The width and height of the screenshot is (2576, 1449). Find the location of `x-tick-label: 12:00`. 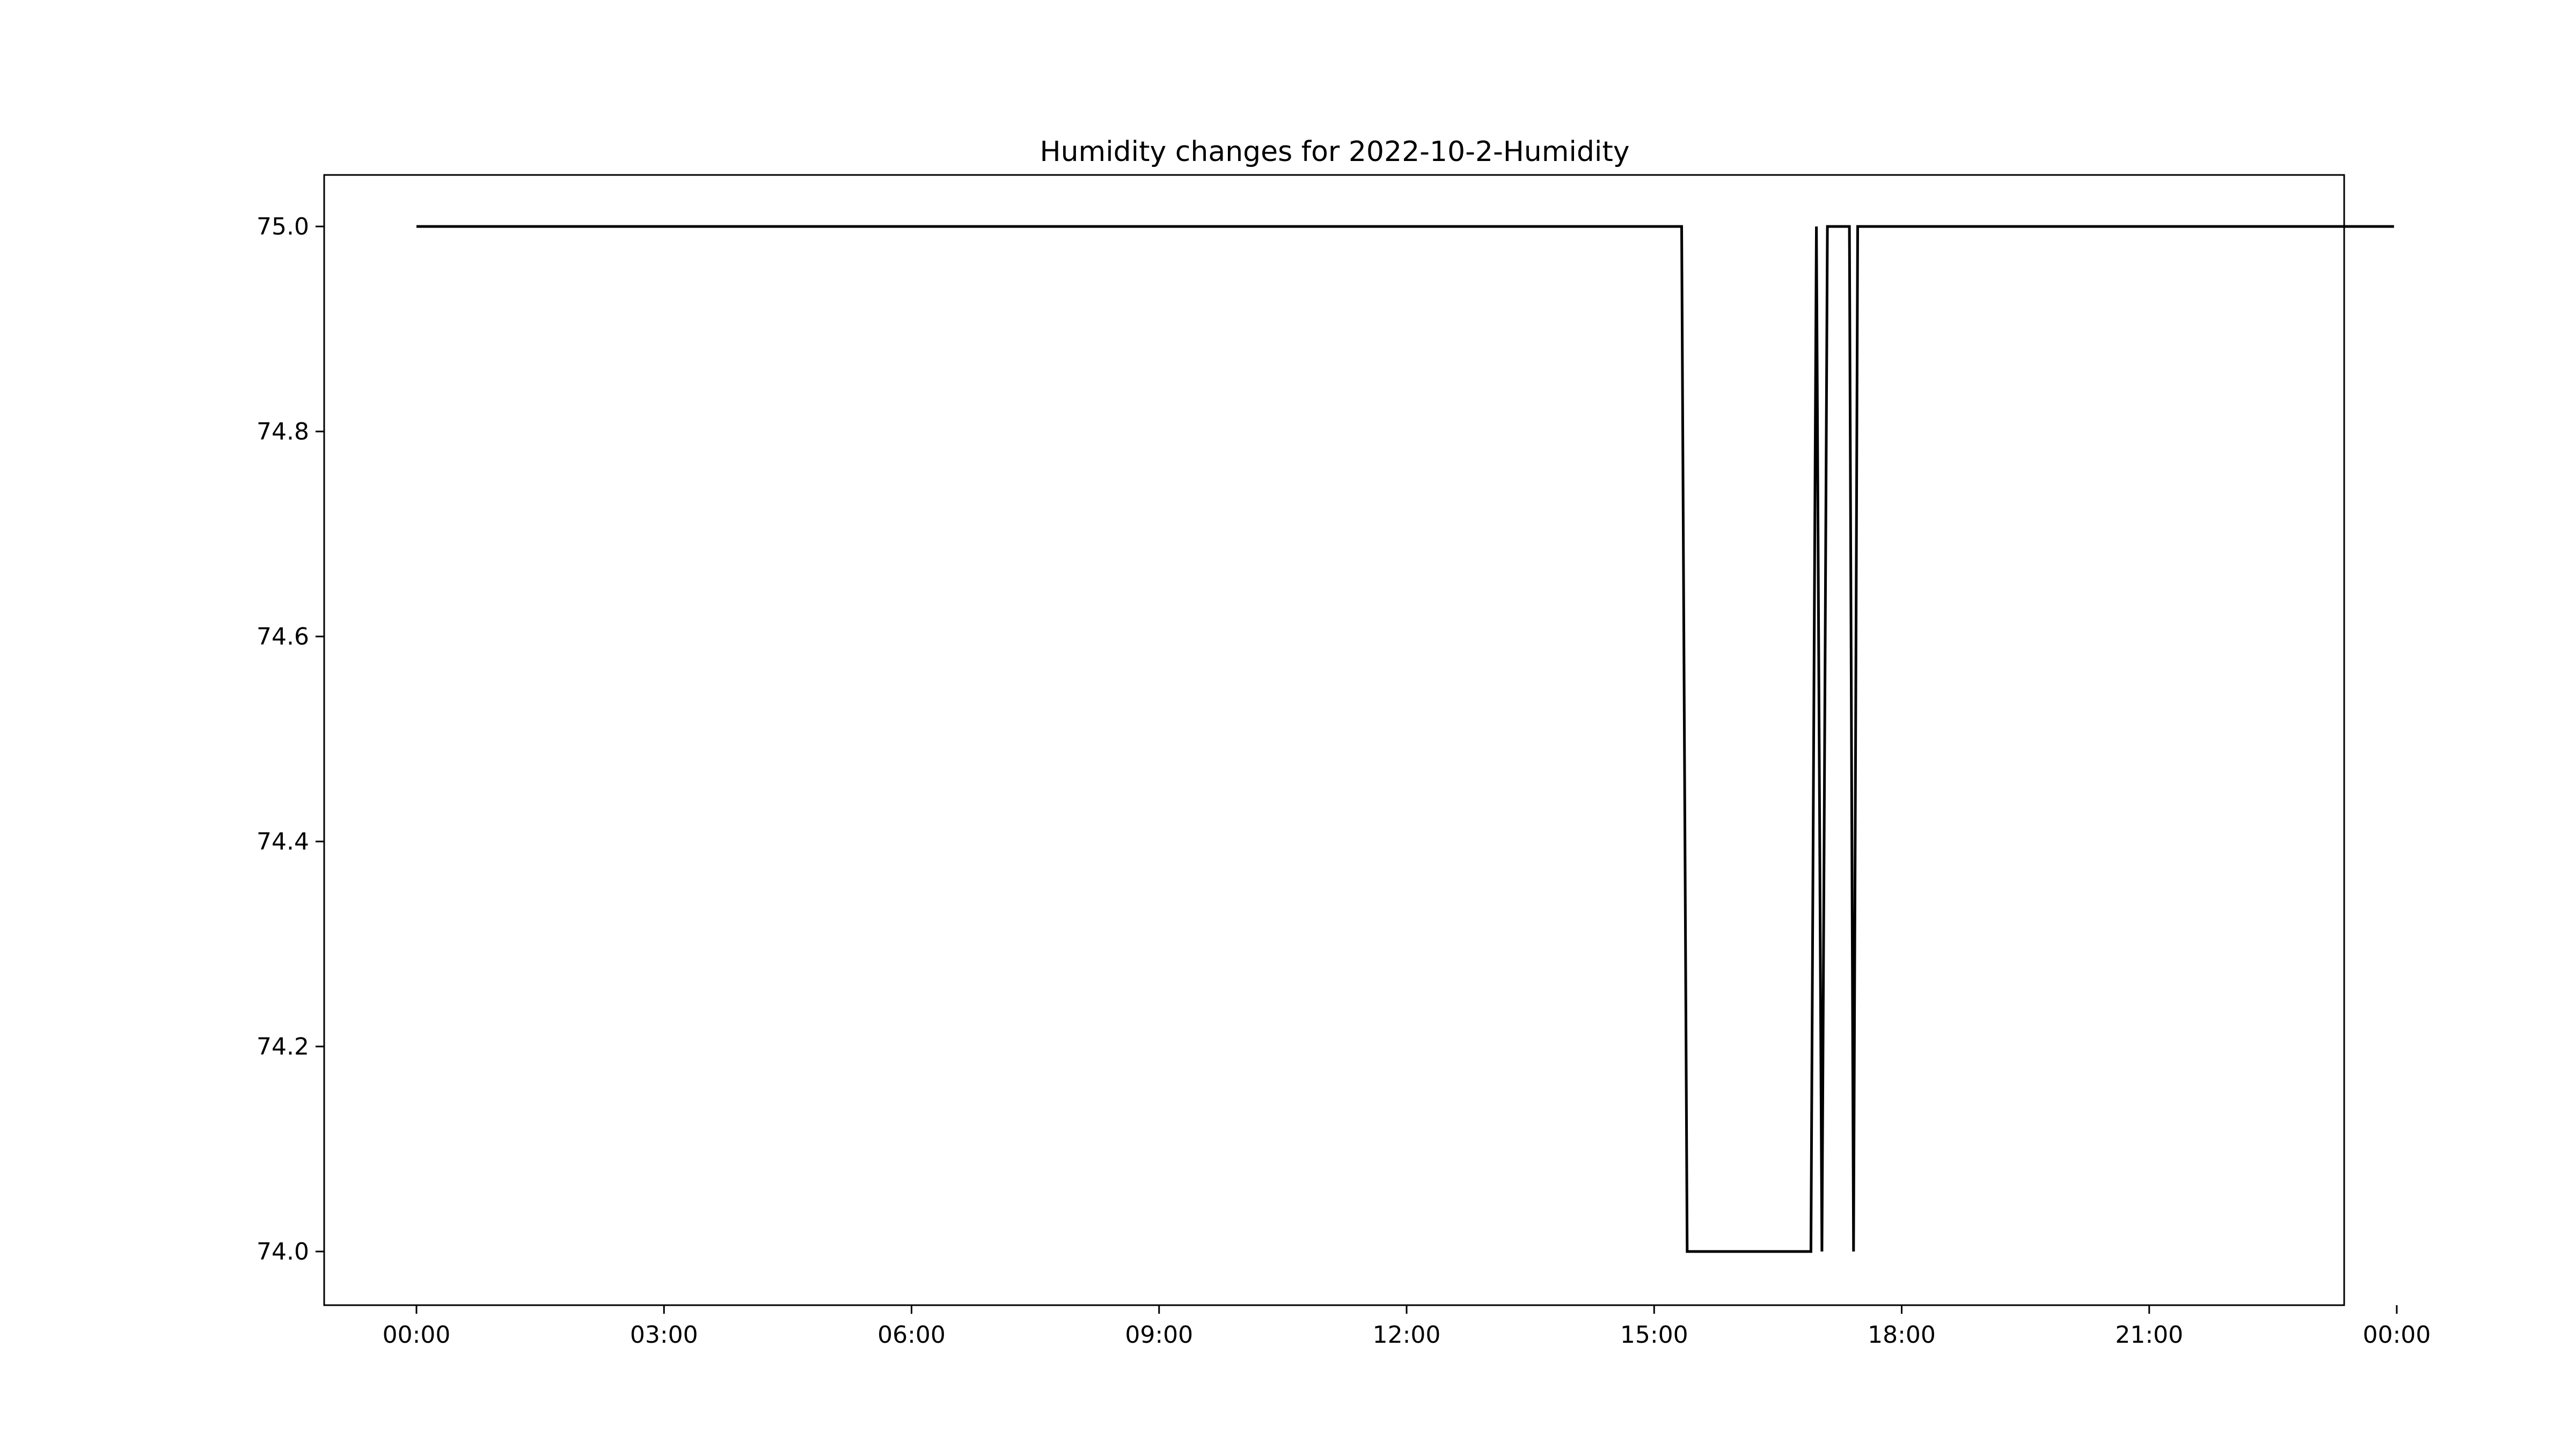

x-tick-label: 12:00 is located at coordinates (1407, 1335).